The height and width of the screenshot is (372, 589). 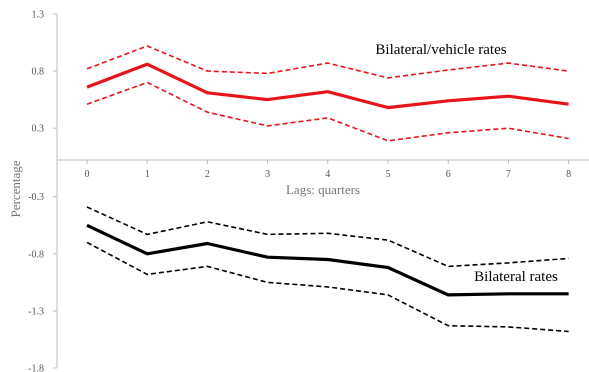 I want to click on x-axis-label: Lags: quarters, so click(x=323, y=189).